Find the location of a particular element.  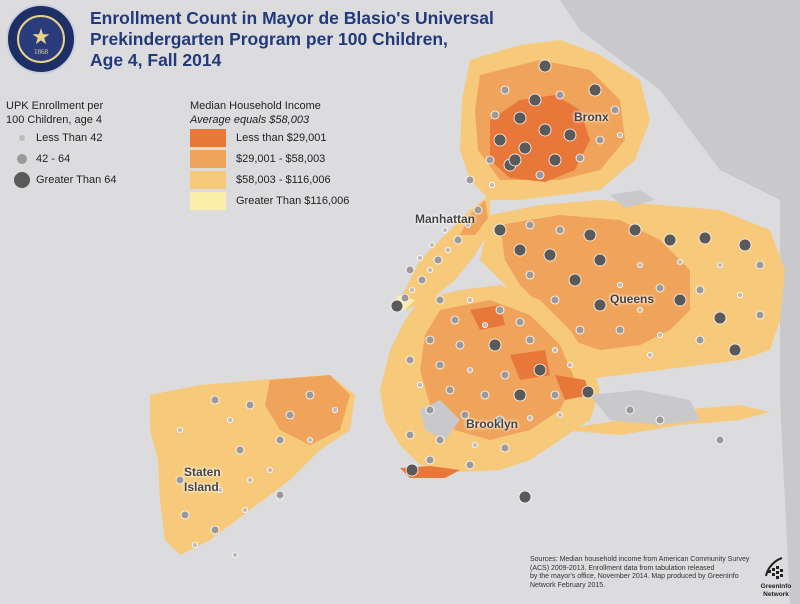

income-legend-label: $29,001 - $58,003 is located at coordinates (281, 159).